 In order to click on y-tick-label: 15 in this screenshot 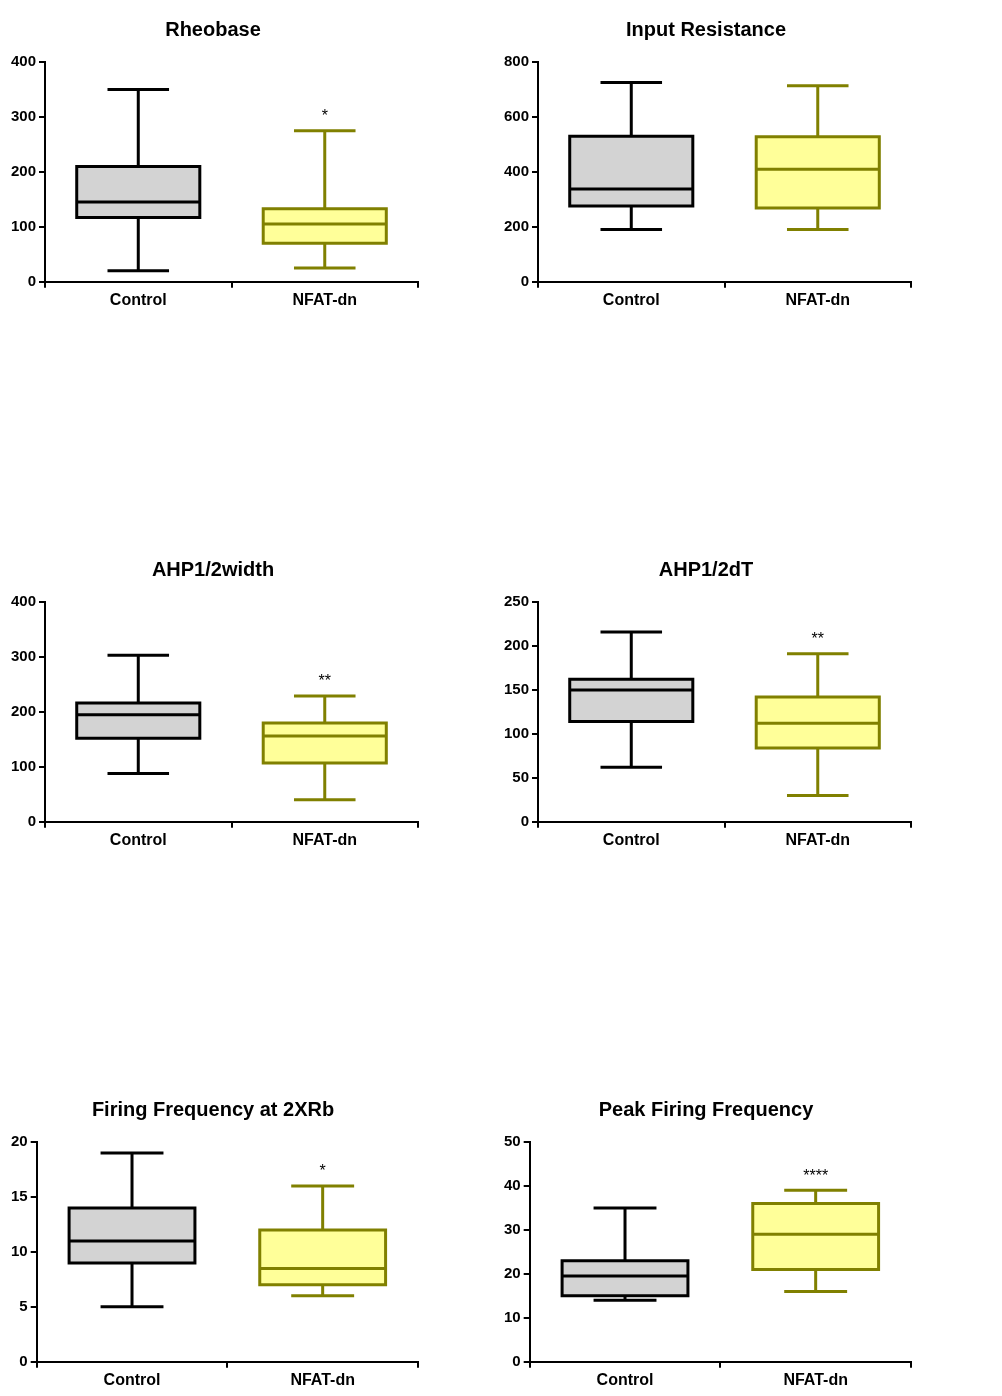, I will do `click(19, 1196)`.